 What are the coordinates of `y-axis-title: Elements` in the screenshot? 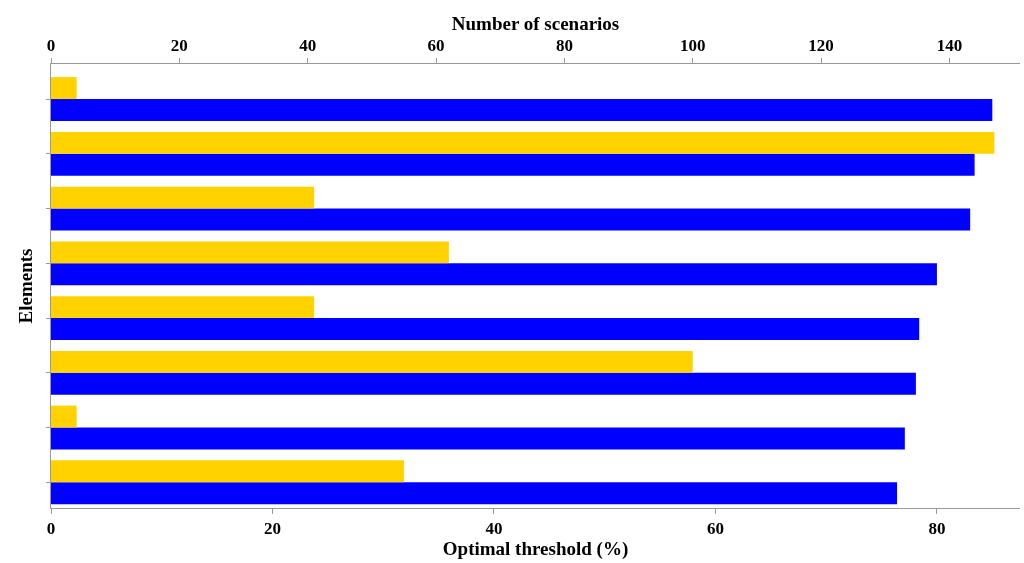 It's located at (25, 286).